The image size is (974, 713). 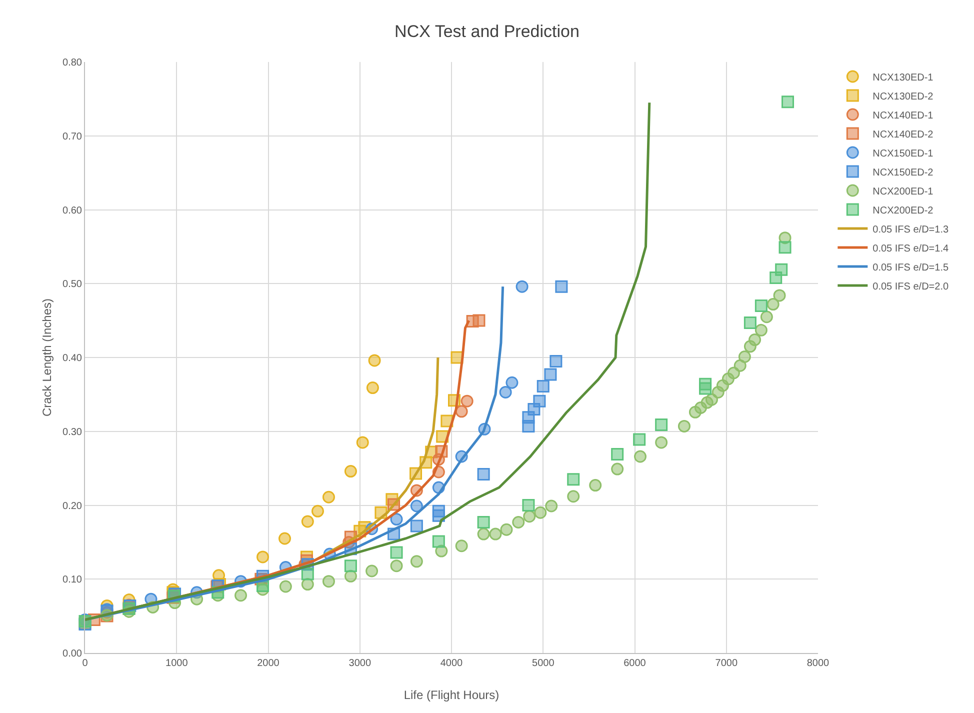 What do you see at coordinates (72, 210) in the screenshot?
I see `y-tick-label: 0.60` at bounding box center [72, 210].